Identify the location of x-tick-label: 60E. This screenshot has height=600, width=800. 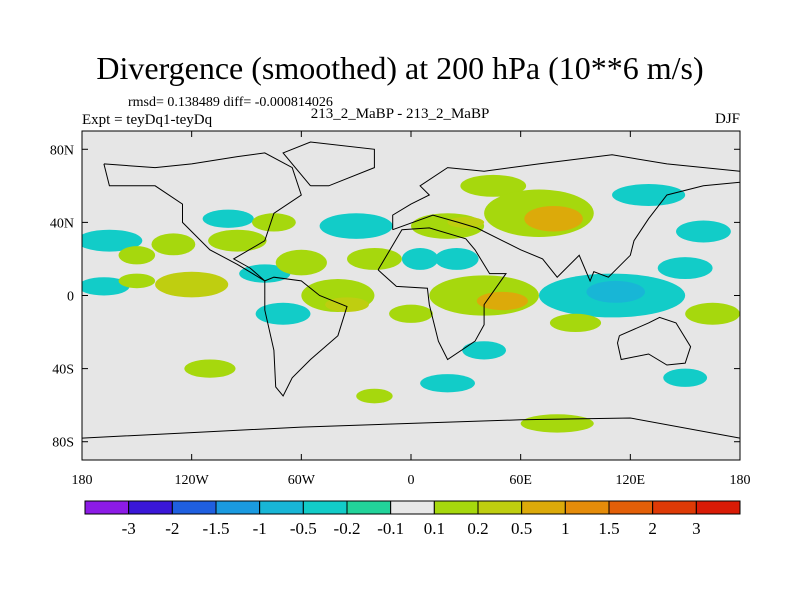
(520, 480).